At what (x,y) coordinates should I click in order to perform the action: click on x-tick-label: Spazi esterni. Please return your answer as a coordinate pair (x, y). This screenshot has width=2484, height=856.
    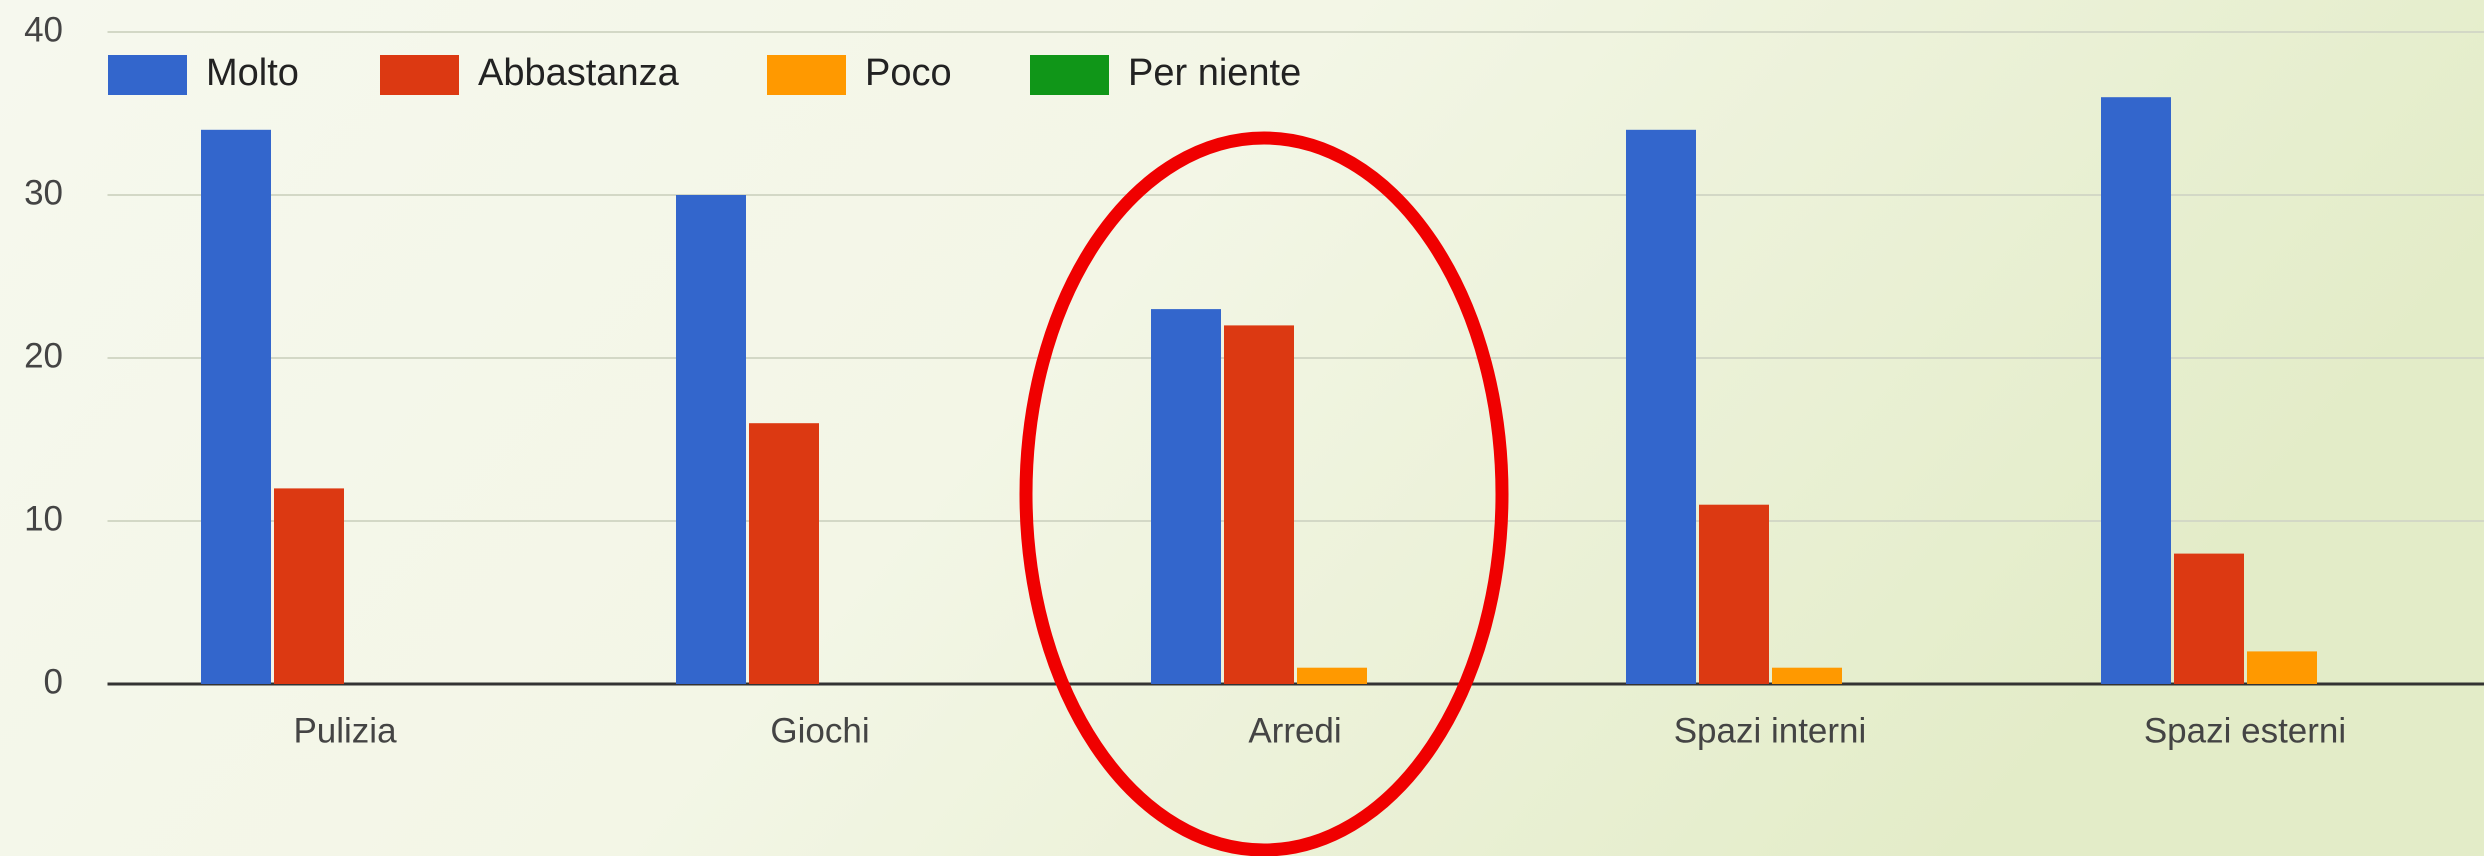
    Looking at the image, I should click on (2245, 730).